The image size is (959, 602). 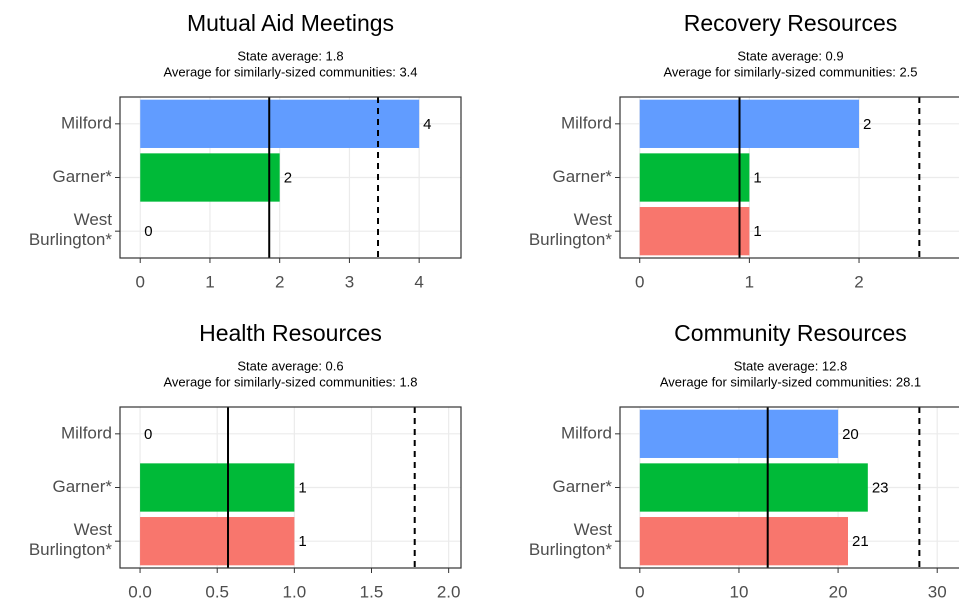 I want to click on chart-title: Mutual Aid Meetings, so click(x=290, y=23).